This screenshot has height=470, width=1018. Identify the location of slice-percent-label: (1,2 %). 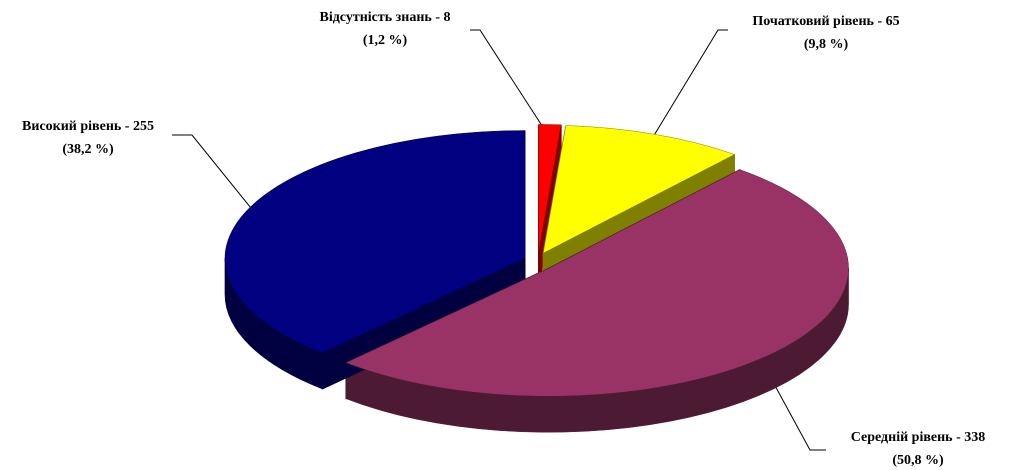
(385, 40).